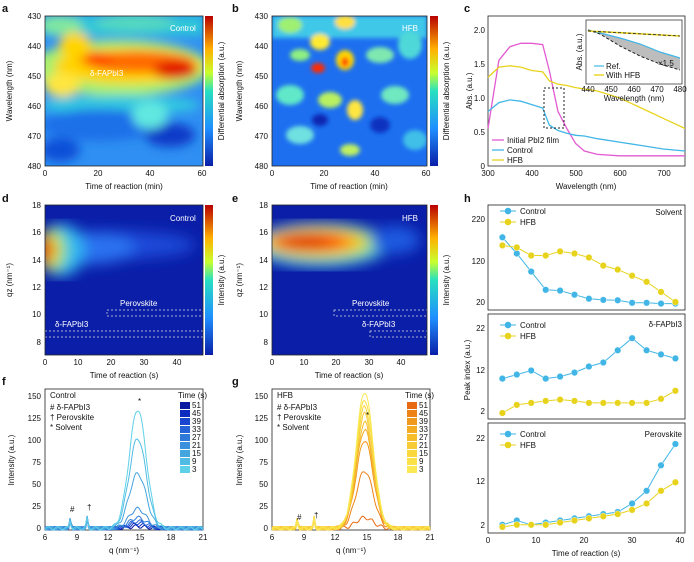 The image size is (694, 562). Describe the element at coordinates (467, 199) in the screenshot. I see `panel-letter: h` at that location.